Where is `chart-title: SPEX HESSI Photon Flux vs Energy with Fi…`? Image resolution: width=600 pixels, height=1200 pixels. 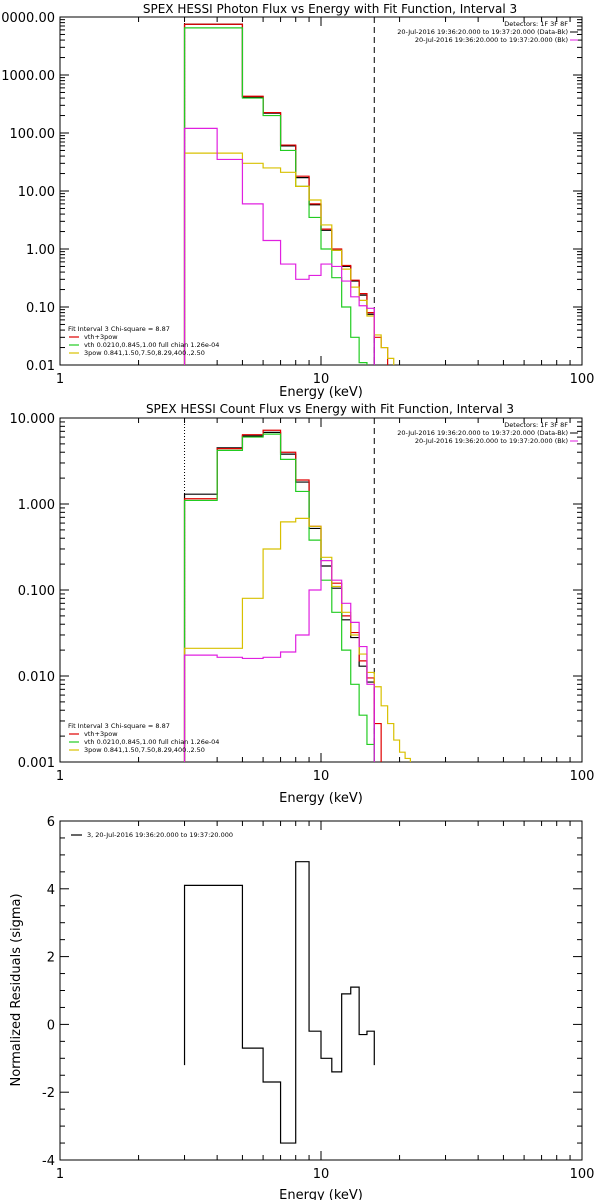
chart-title: SPEX HESSI Photon Flux vs Energy with Fi… is located at coordinates (330, 9).